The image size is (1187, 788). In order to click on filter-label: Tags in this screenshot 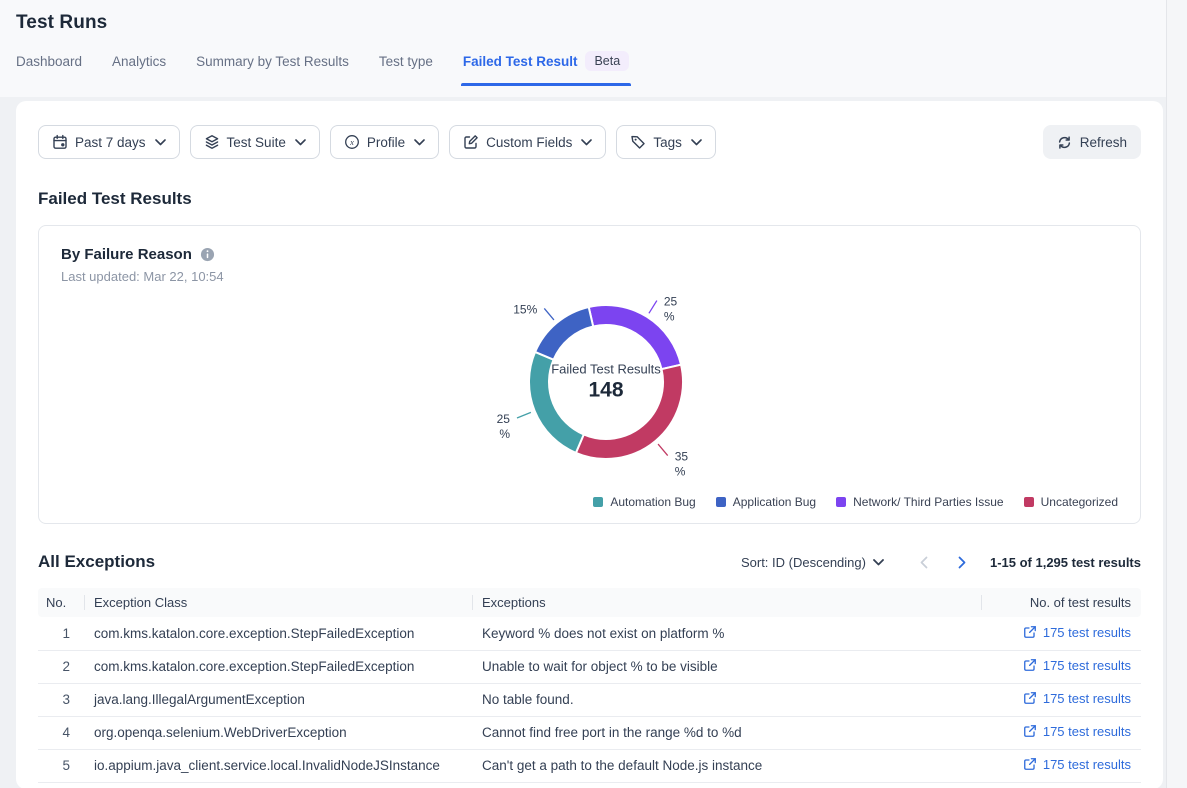, I will do `click(667, 142)`.